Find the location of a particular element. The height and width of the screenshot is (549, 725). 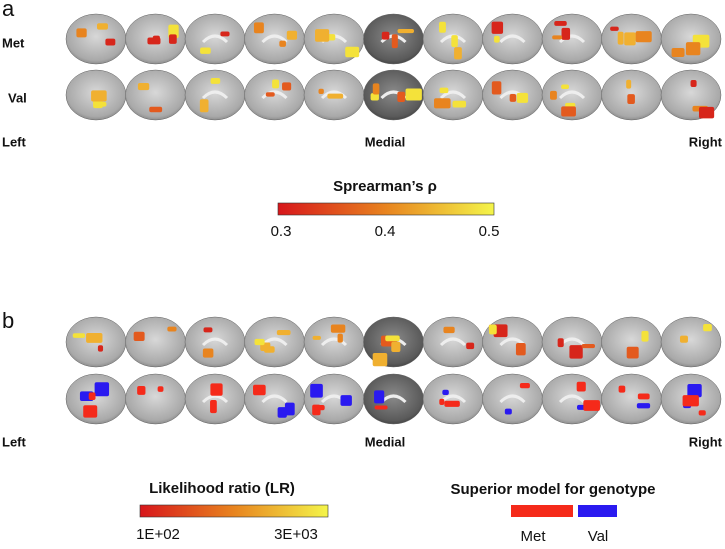

colorbar-title: Likelihood ratio (LR) is located at coordinates (222, 488).